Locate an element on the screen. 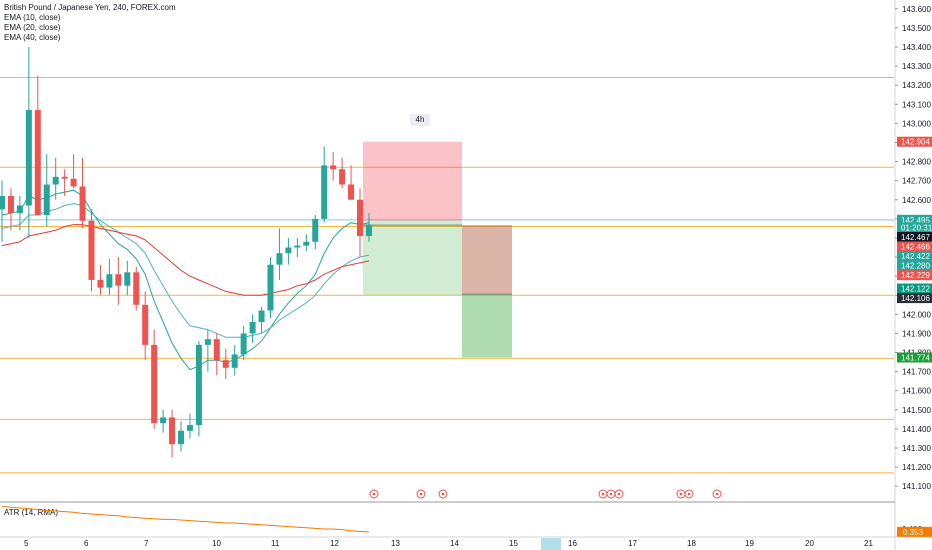  timeframe-badge: 4h is located at coordinates (420, 120).